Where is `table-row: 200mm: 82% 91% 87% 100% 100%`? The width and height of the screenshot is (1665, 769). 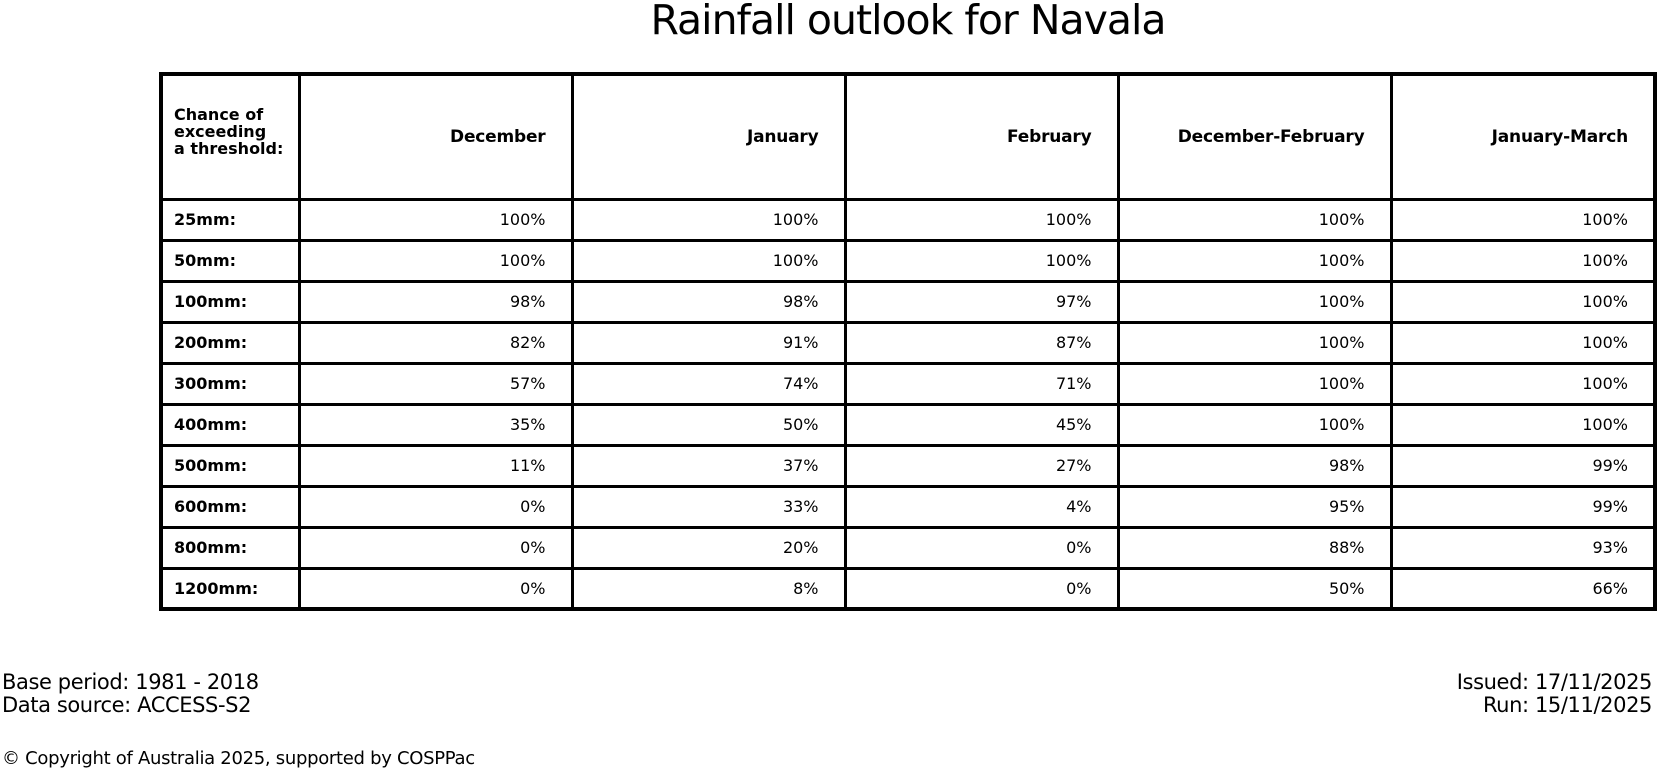
table-row: 200mm: 82% 91% 87% 100% 100% is located at coordinates (908, 342).